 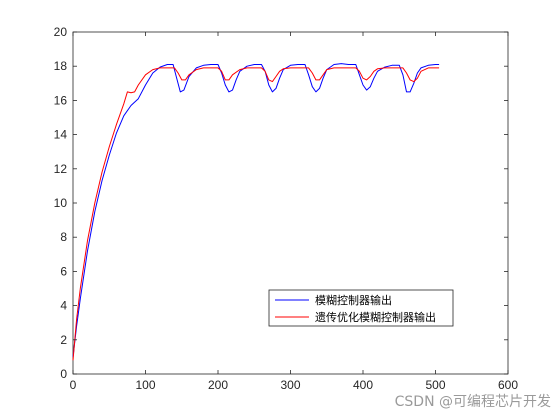 What do you see at coordinates (363, 385) in the screenshot?
I see `x-tick-label: 400` at bounding box center [363, 385].